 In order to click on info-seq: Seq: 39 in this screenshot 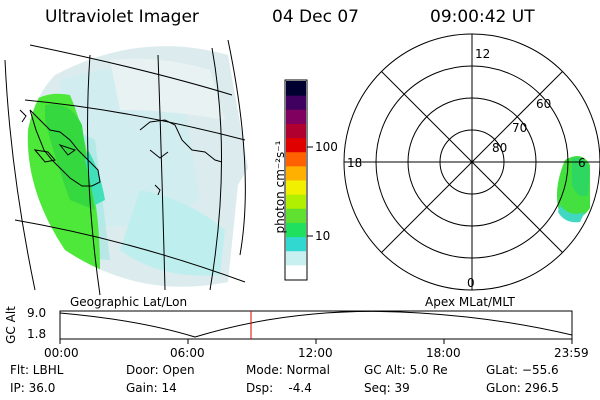, I will do `click(387, 388)`.